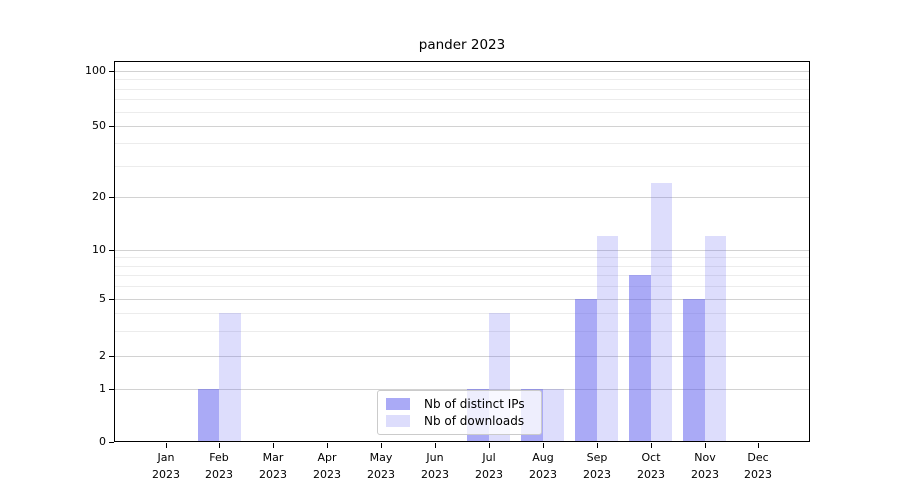 This screenshot has width=900, height=500. What do you see at coordinates (273, 466) in the screenshot?
I see `x-axis-tick-label: Mar 2023` at bounding box center [273, 466].